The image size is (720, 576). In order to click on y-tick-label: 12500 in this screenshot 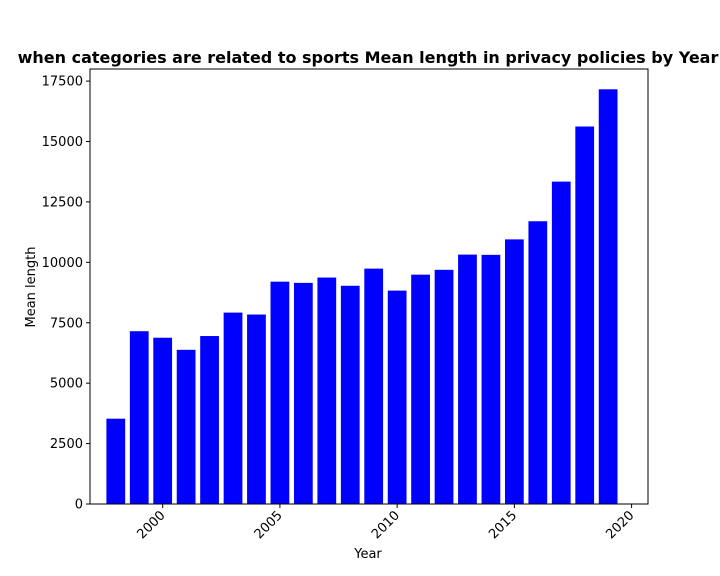, I will do `click(62, 202)`.